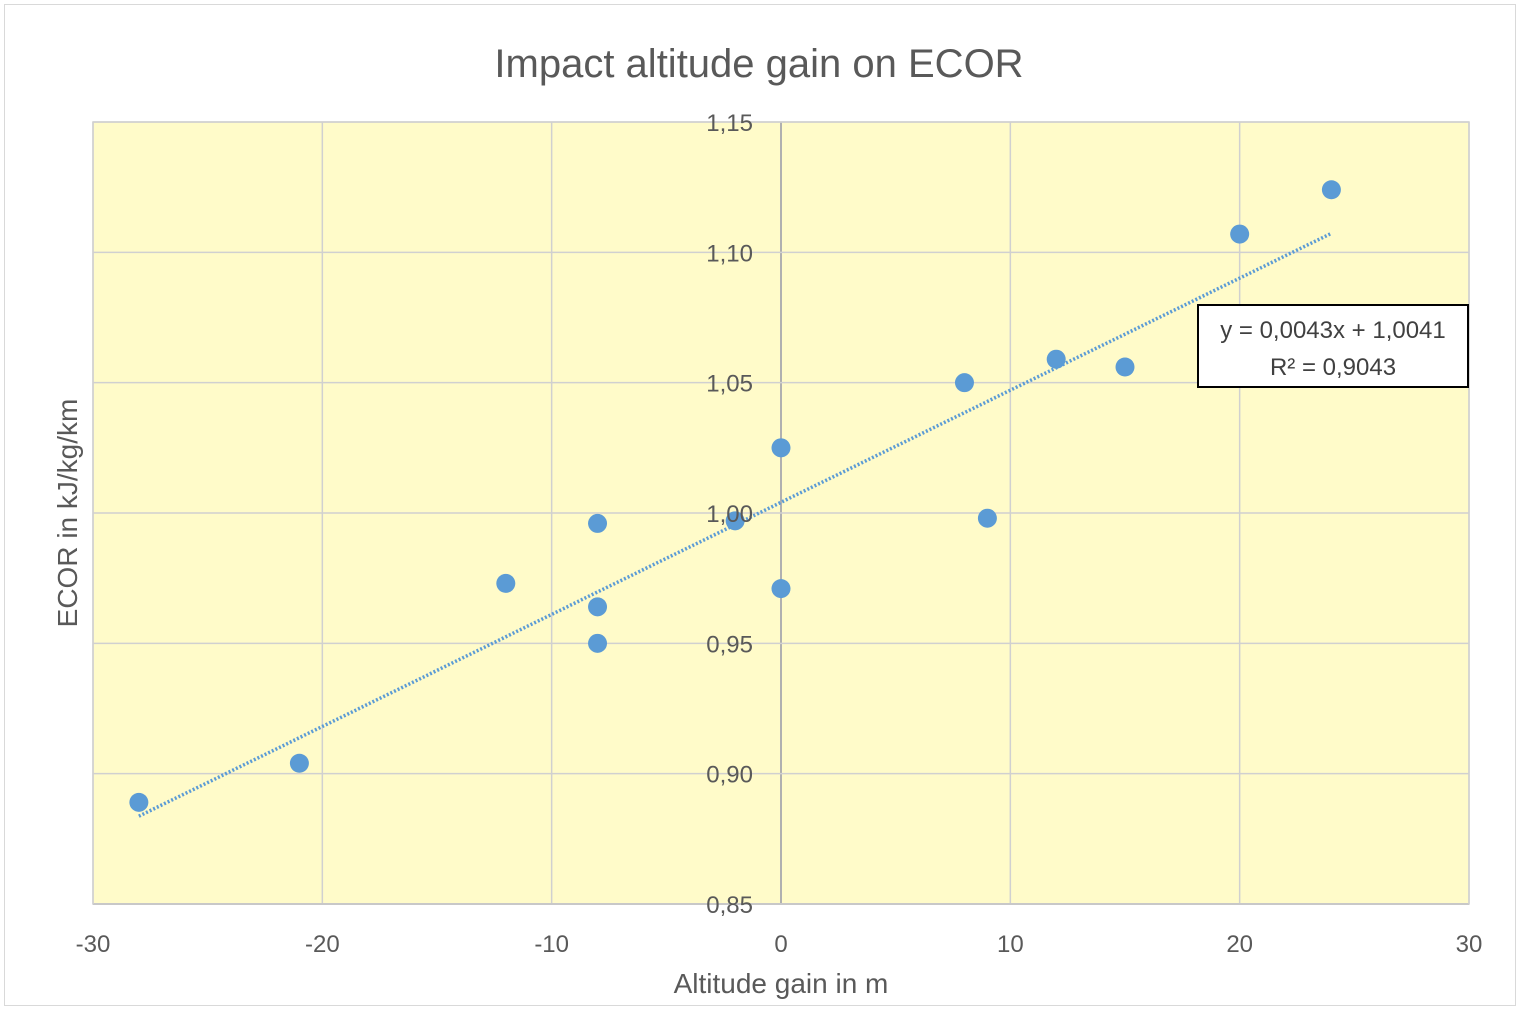 The height and width of the screenshot is (1012, 1522). Describe the element at coordinates (729, 905) in the screenshot. I see `y-tick-label: 0,85` at that location.